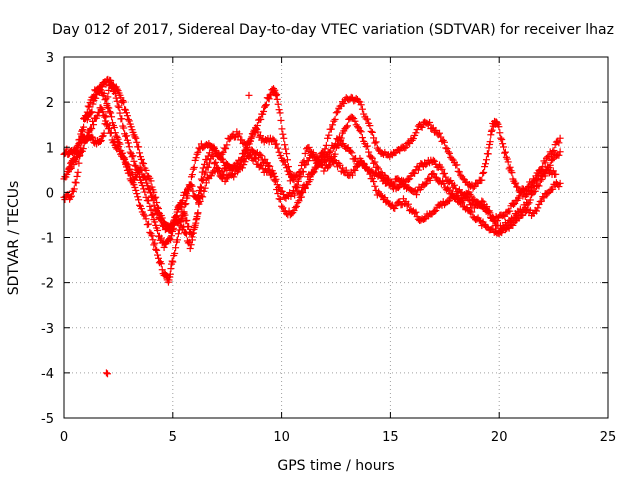  Describe the element at coordinates (249, 95) in the screenshot. I see `outlier-point` at that location.